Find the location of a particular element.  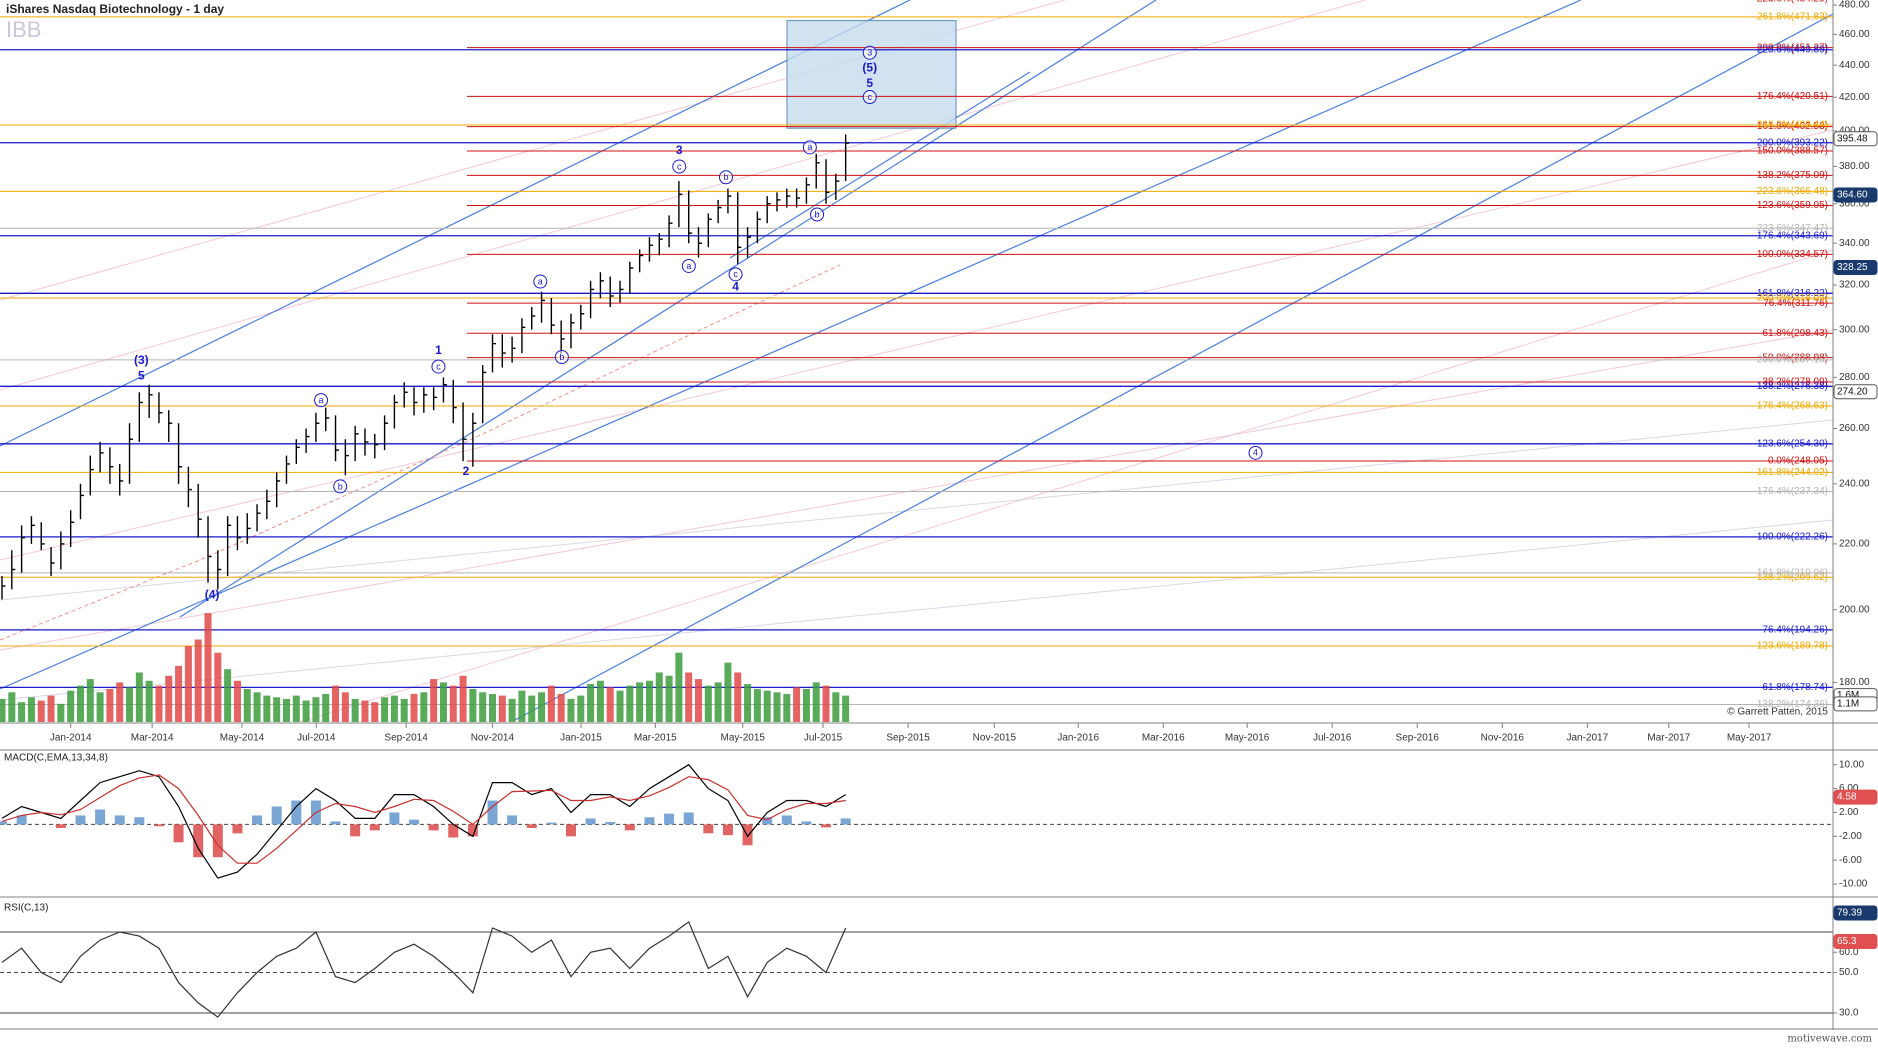

channel-line is located at coordinates (880, 165).